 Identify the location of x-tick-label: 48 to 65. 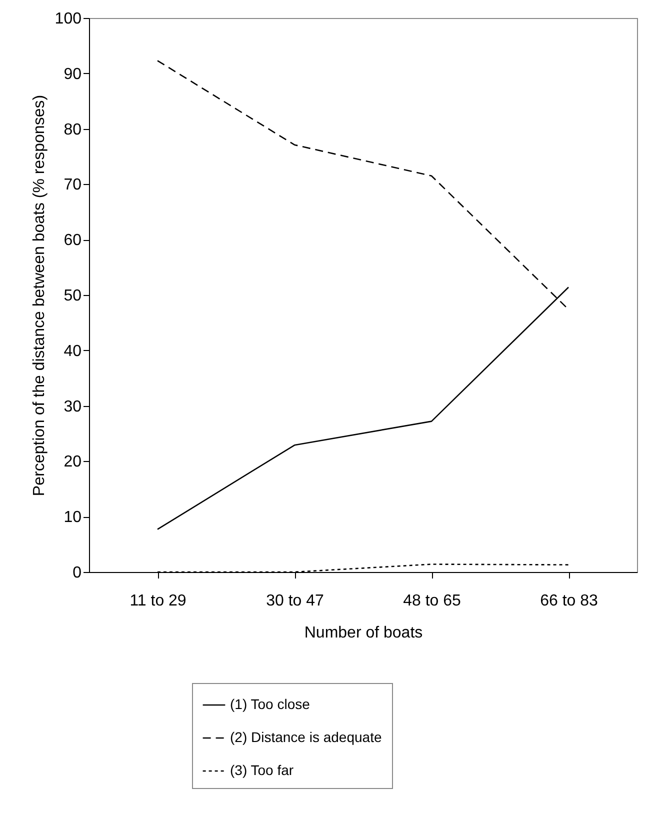
(432, 601).